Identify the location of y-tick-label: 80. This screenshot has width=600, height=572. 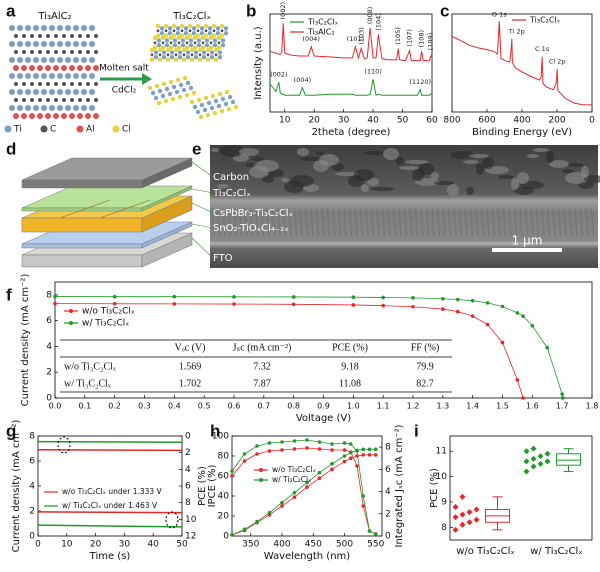
(224, 457).